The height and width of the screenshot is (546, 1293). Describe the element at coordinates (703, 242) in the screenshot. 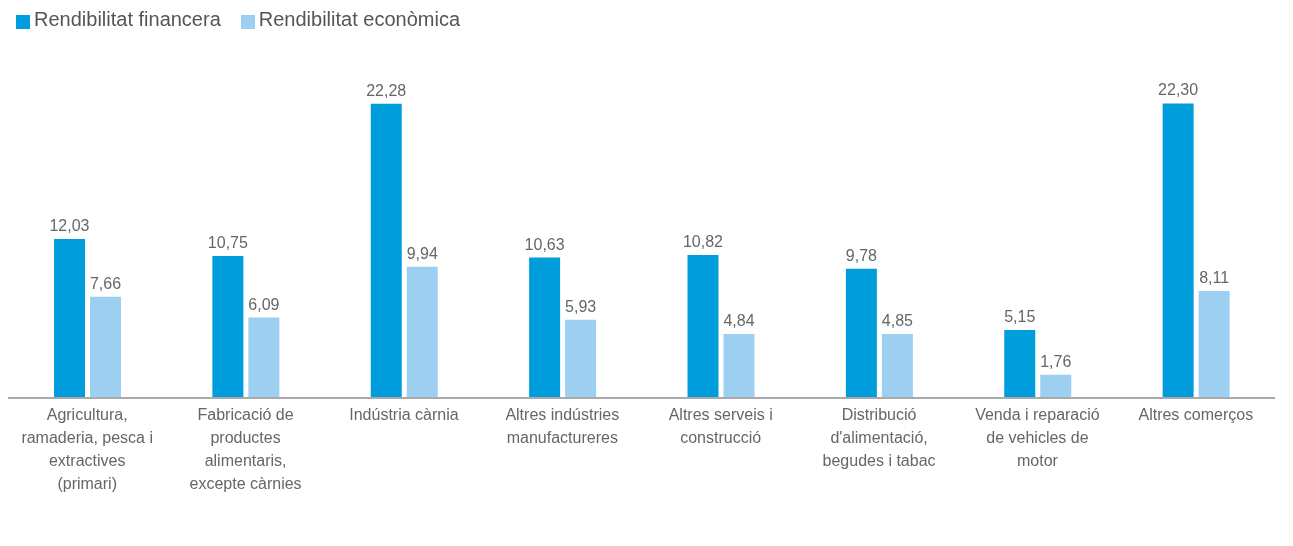

I see `data-label: 10,82` at that location.